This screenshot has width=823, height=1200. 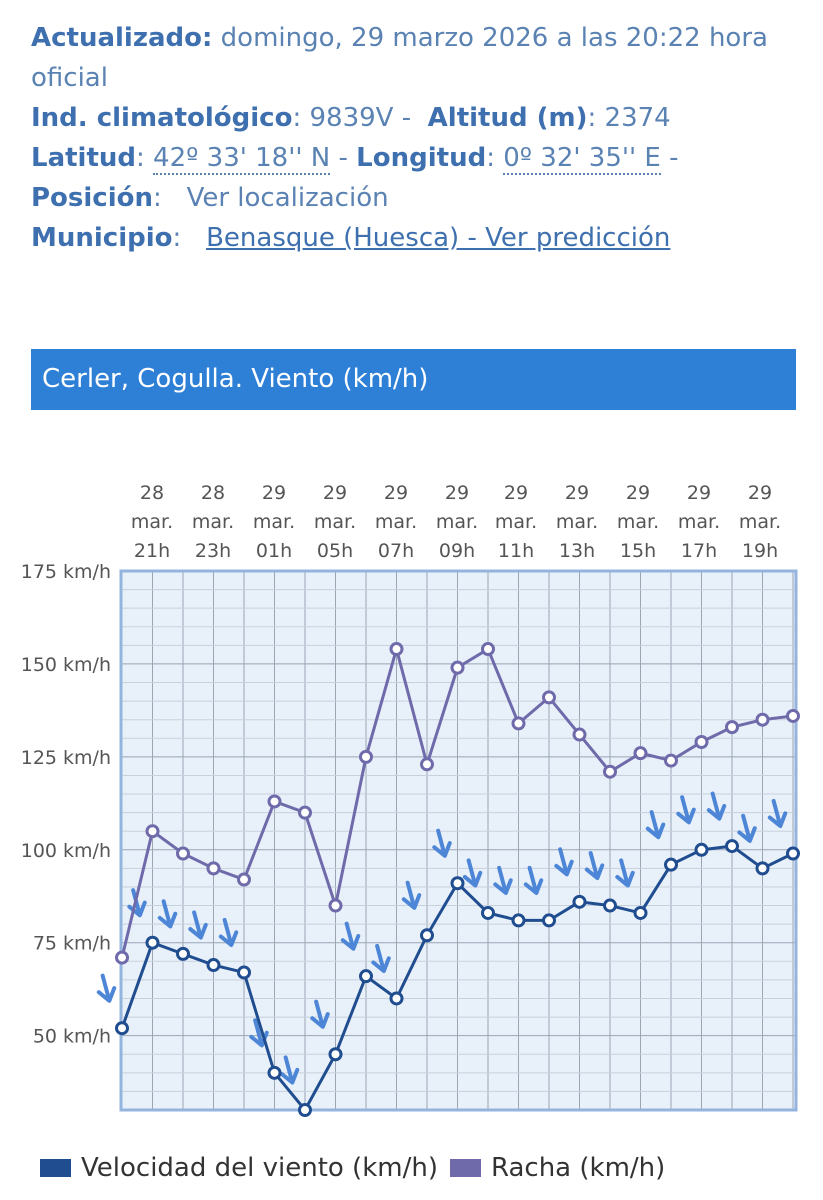 I want to click on chart-banner: Cerler, Cogulla. Viento (km/h), so click(x=413, y=379).